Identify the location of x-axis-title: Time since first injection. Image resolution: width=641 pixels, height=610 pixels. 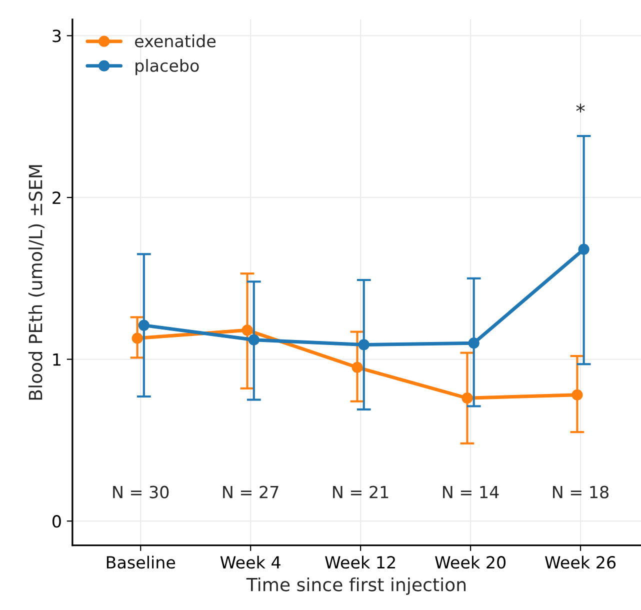
(356, 586).